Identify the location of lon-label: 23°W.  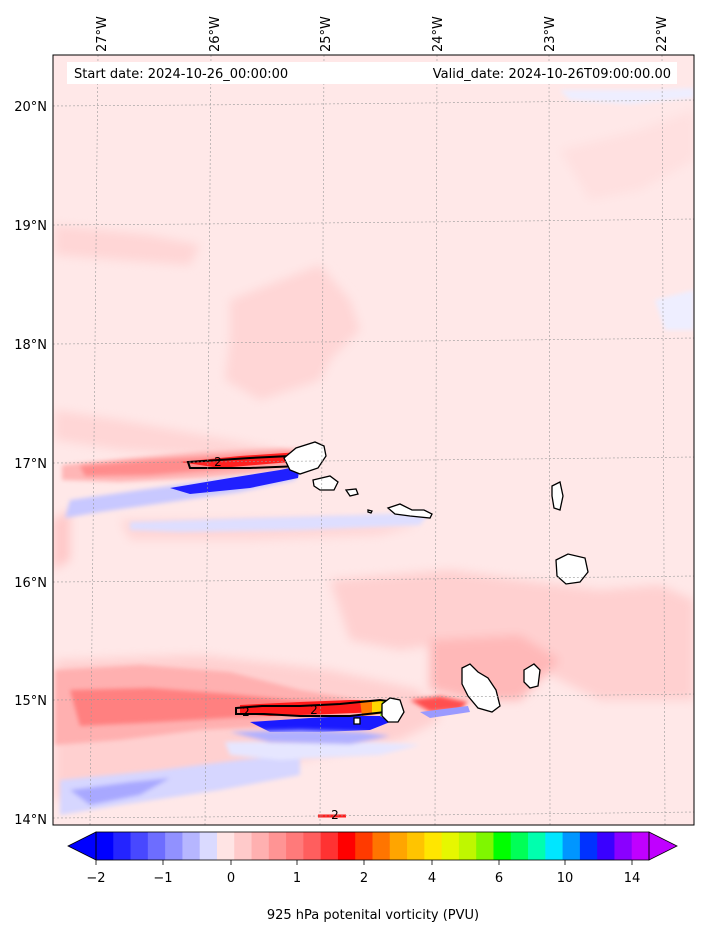
(550, 34).